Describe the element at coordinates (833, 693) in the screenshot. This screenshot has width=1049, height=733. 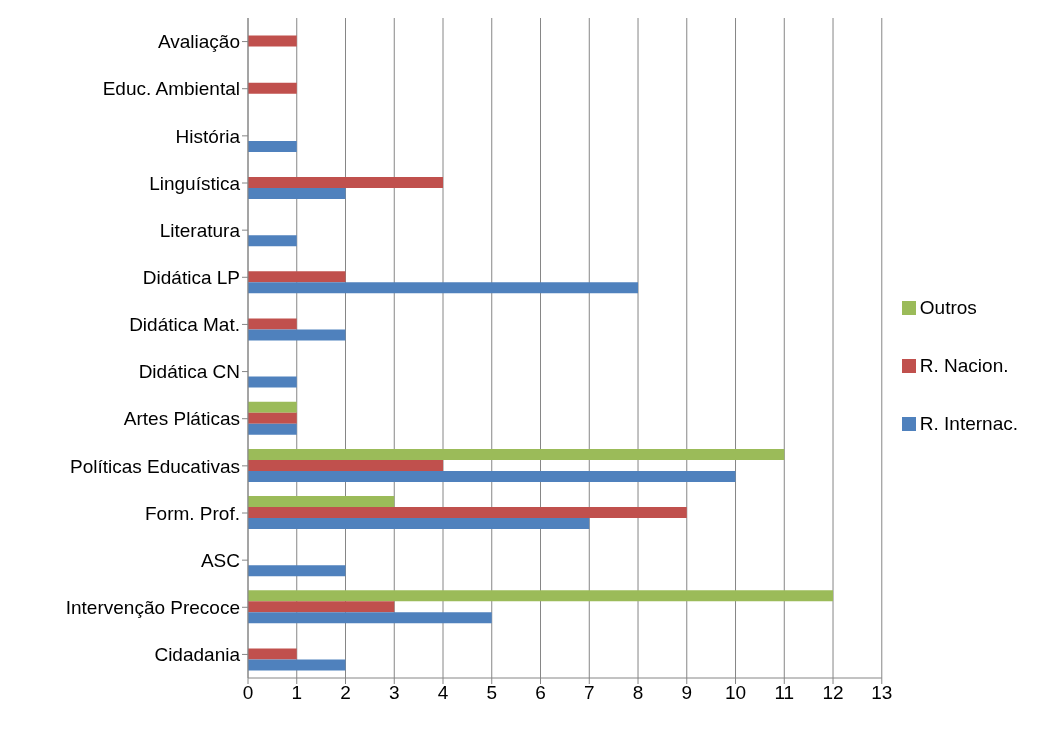
I see `x-tick-label: 12` at that location.